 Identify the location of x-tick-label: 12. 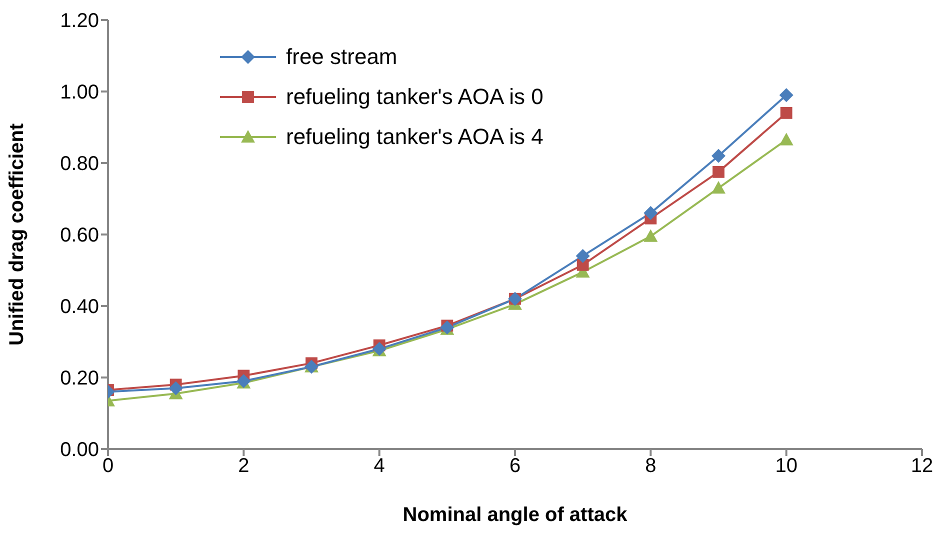
(922, 466).